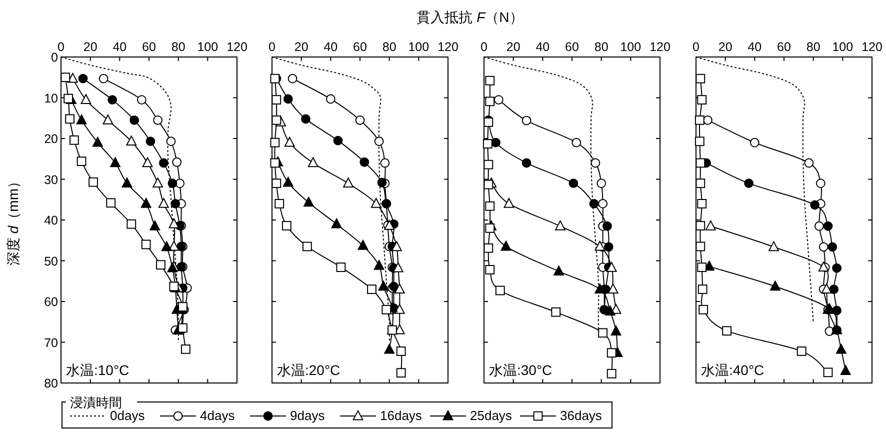 This screenshot has height=432, width=886. Describe the element at coordinates (732, 370) in the screenshot. I see `annotation: 水温:40°C` at that location.